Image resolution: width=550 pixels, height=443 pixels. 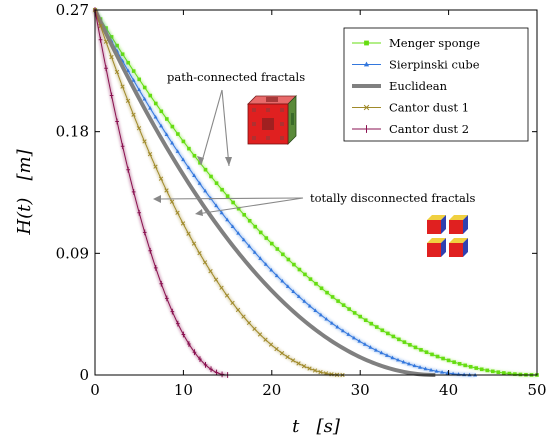 I want to click on annotation-totally-disconnected: totally disconnected fractals, so click(x=314, y=203).